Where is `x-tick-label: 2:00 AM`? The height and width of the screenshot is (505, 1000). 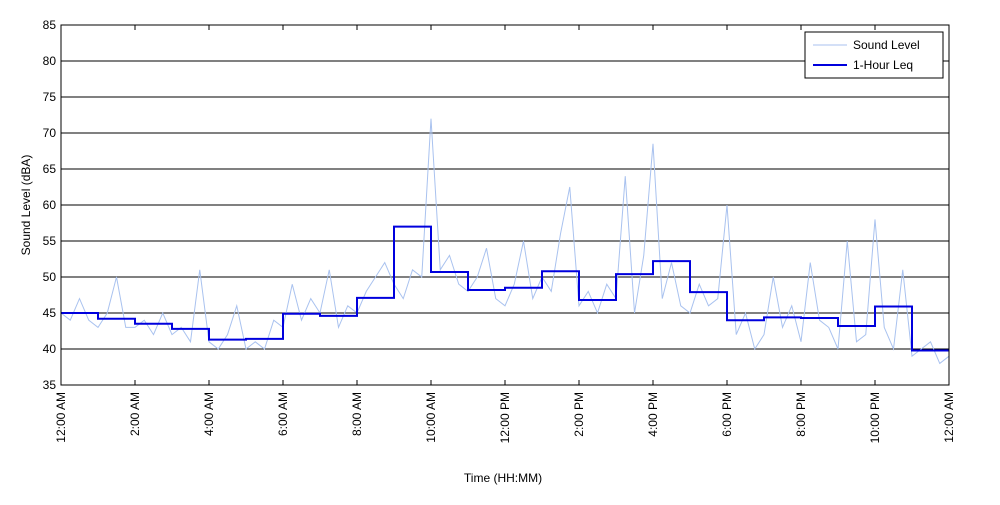
x-tick-label: 2:00 AM is located at coordinates (135, 414).